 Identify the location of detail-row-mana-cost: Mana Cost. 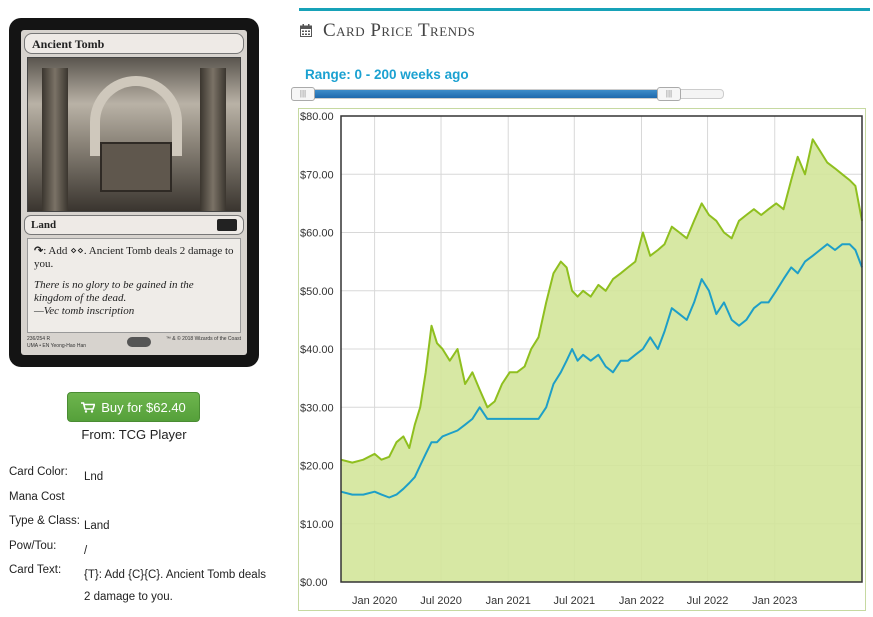
(139, 503).